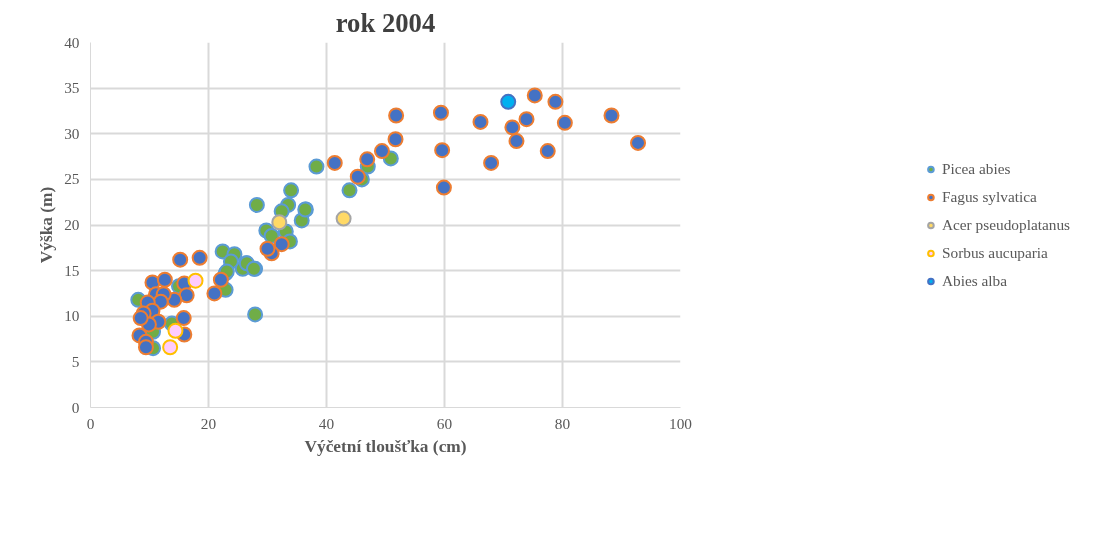 The image size is (1093, 545). Describe the element at coordinates (326, 423) in the screenshot. I see `x-tick-label: 40` at that location.